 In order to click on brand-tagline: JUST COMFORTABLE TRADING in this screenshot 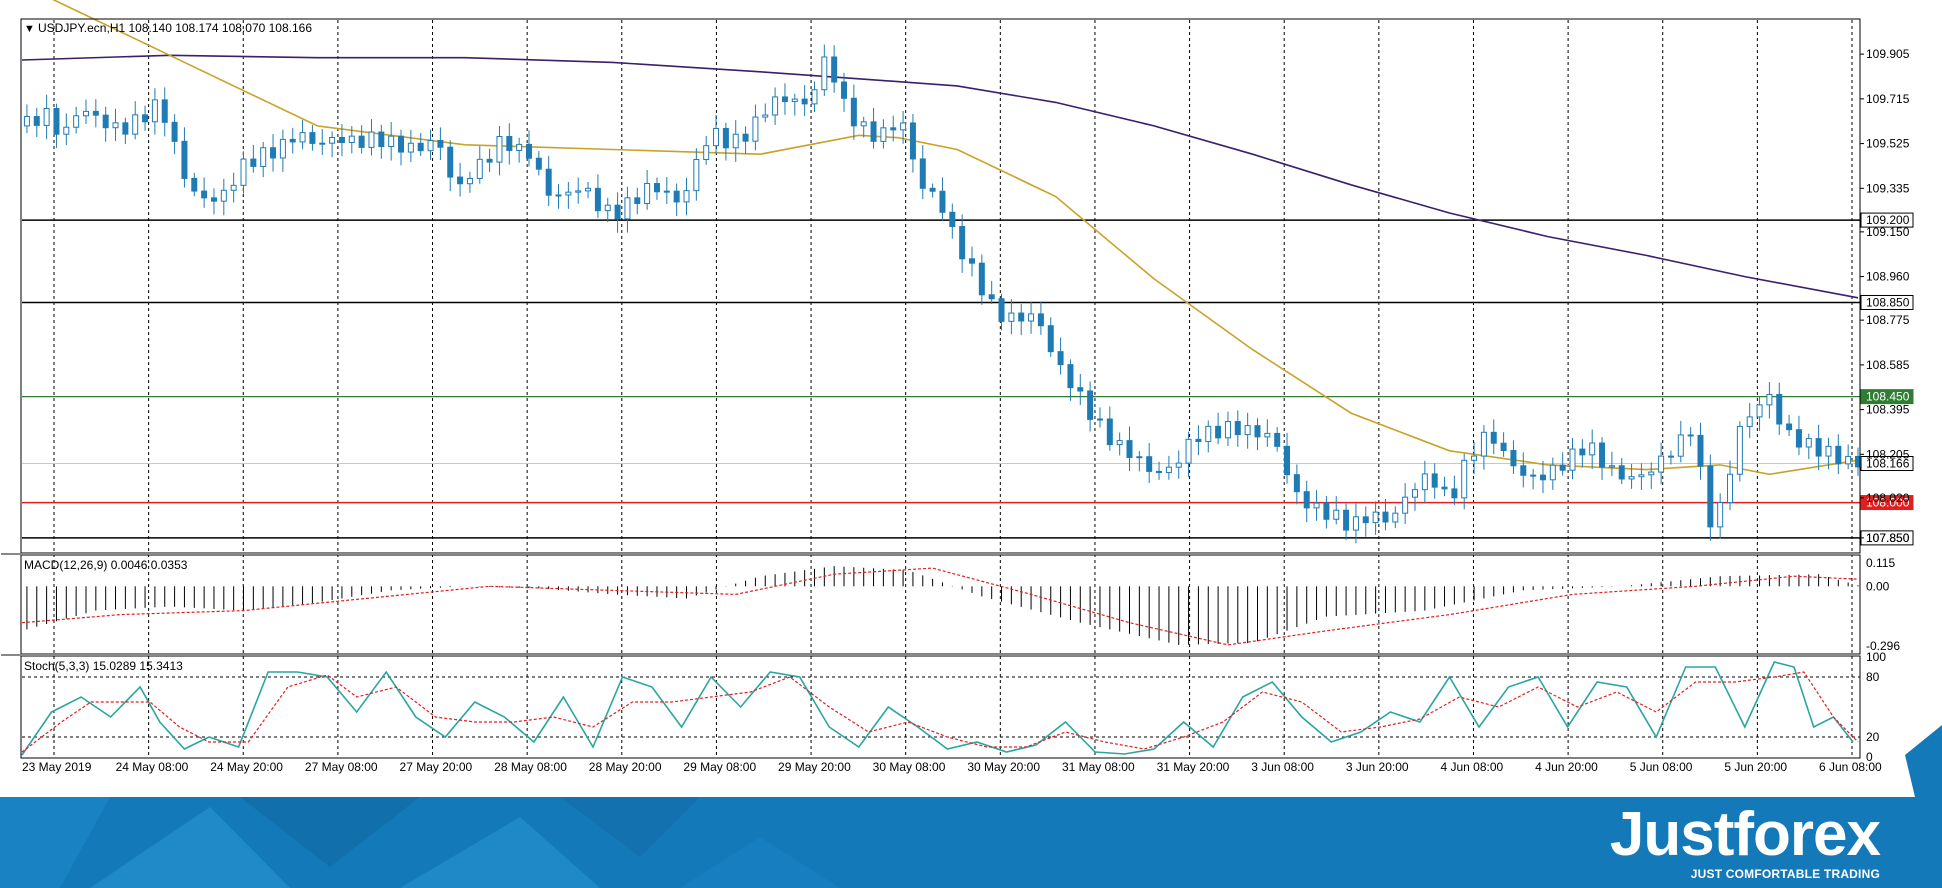, I will do `click(1785, 874)`.